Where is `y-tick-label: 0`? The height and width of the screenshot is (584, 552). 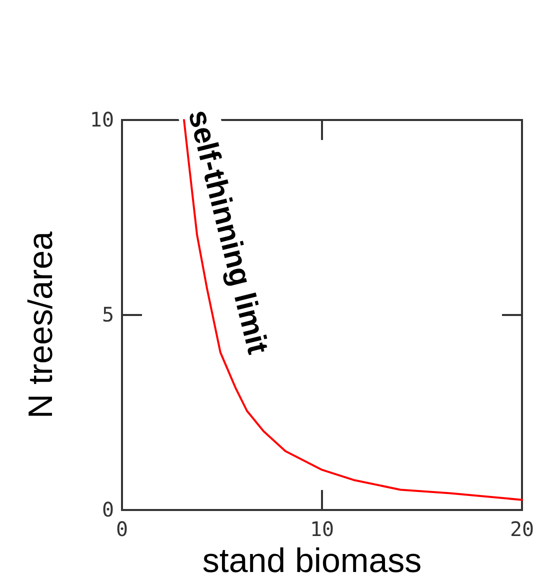 y-tick-label: 0 is located at coordinates (108, 509).